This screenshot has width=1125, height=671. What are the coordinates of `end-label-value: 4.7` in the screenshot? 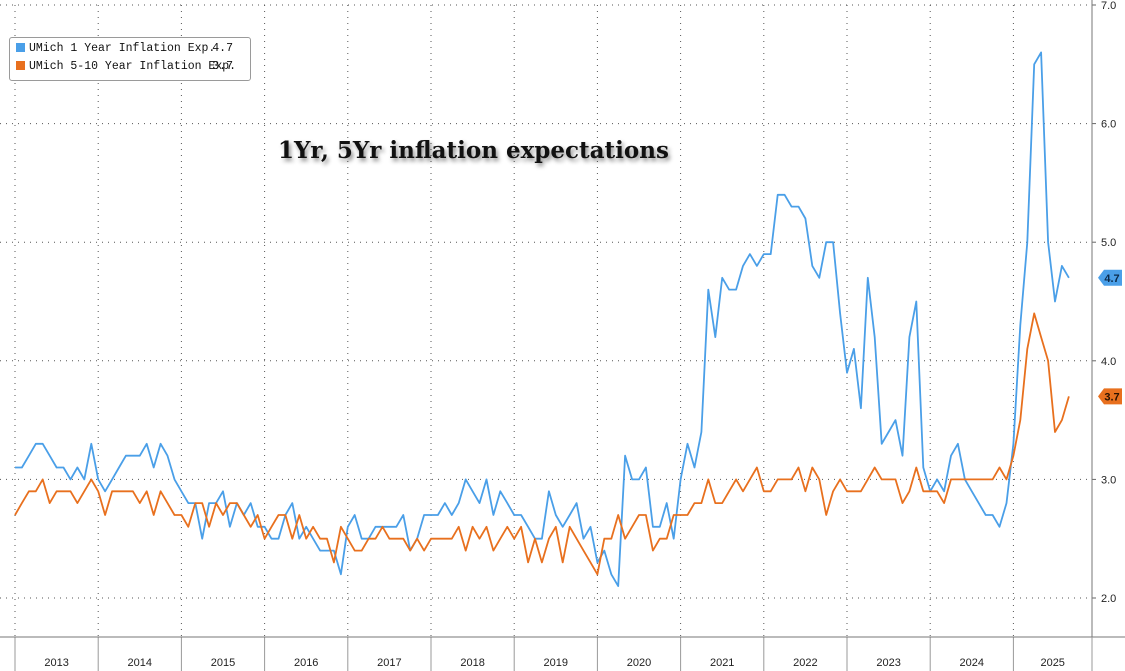 It's located at (1111, 279).